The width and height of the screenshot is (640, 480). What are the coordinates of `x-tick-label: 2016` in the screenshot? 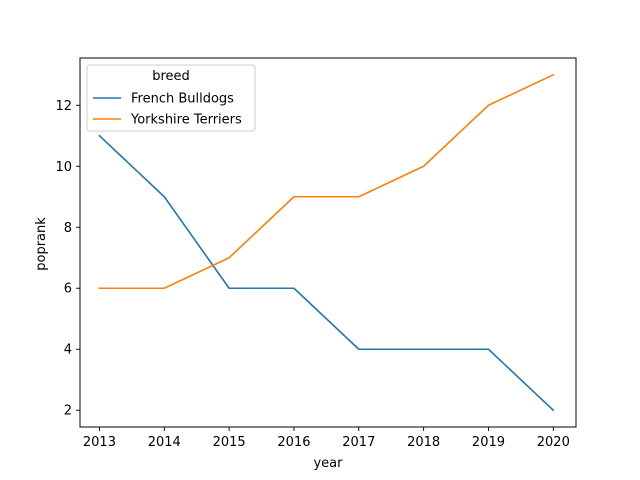 It's located at (293, 442).